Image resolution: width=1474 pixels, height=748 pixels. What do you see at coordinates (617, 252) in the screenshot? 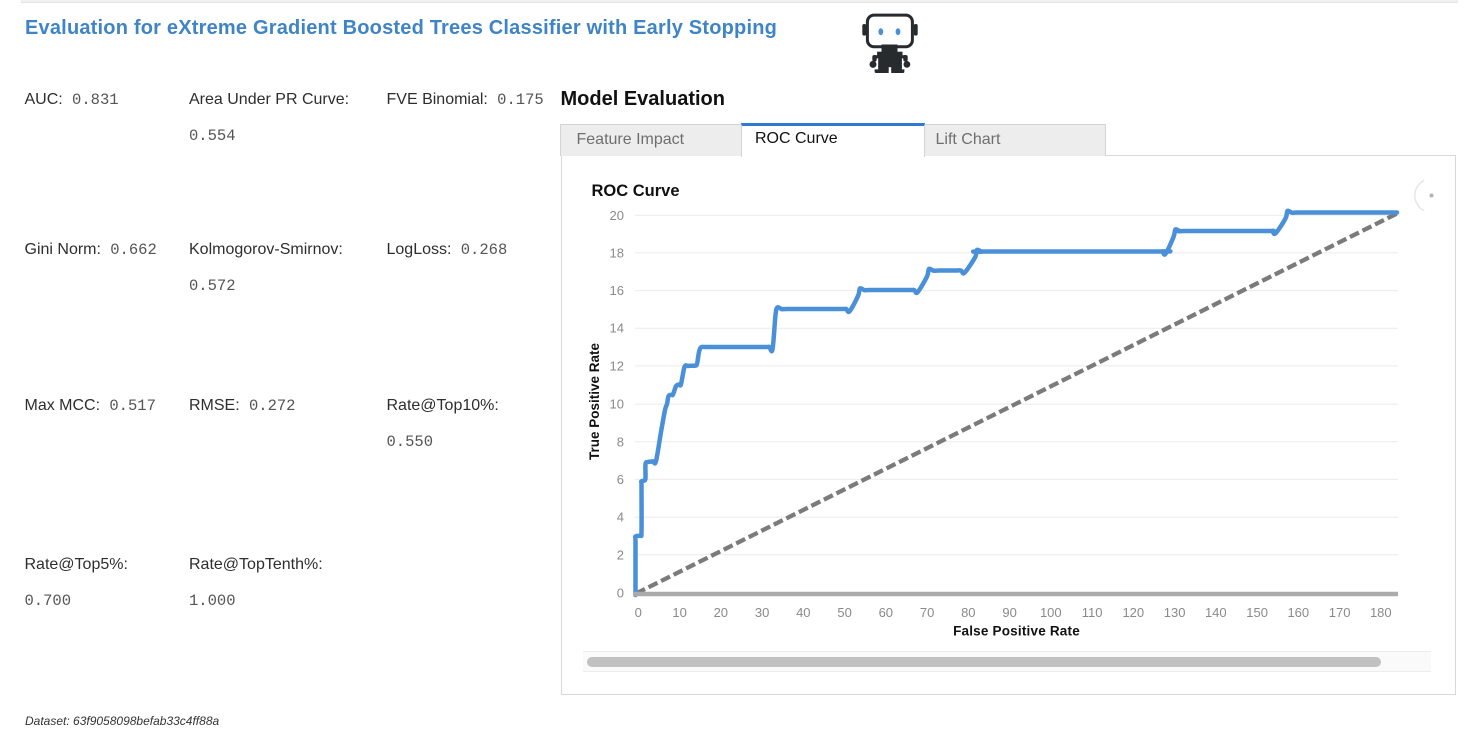
I see `svg-text: 18` at bounding box center [617, 252].